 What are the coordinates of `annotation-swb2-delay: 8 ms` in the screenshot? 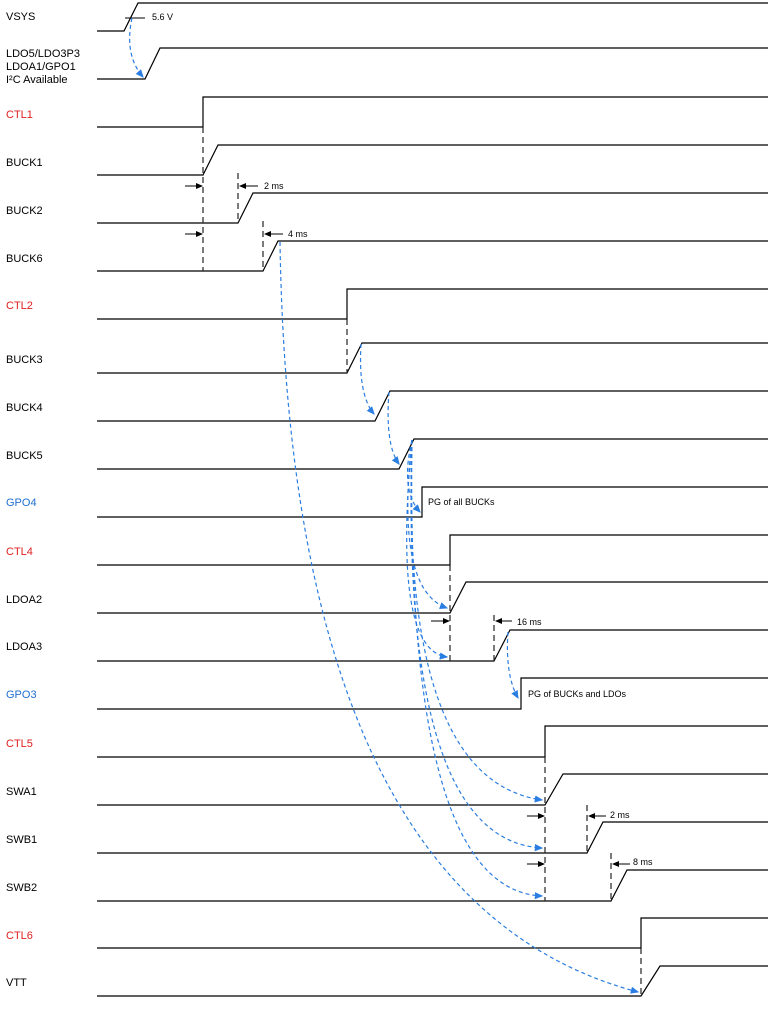 It's located at (643, 862).